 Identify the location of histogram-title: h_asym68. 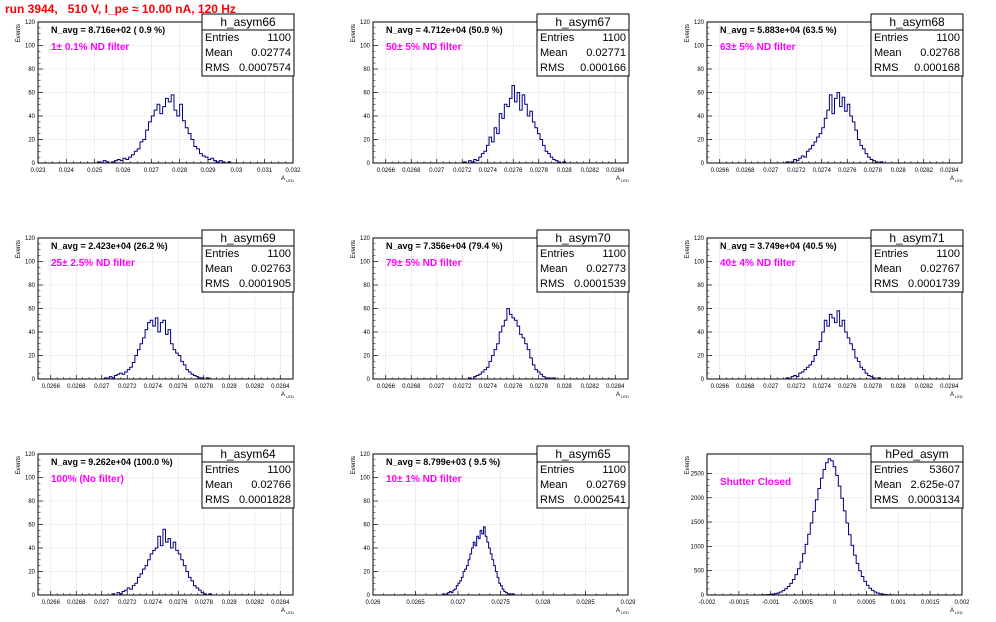
(917, 22).